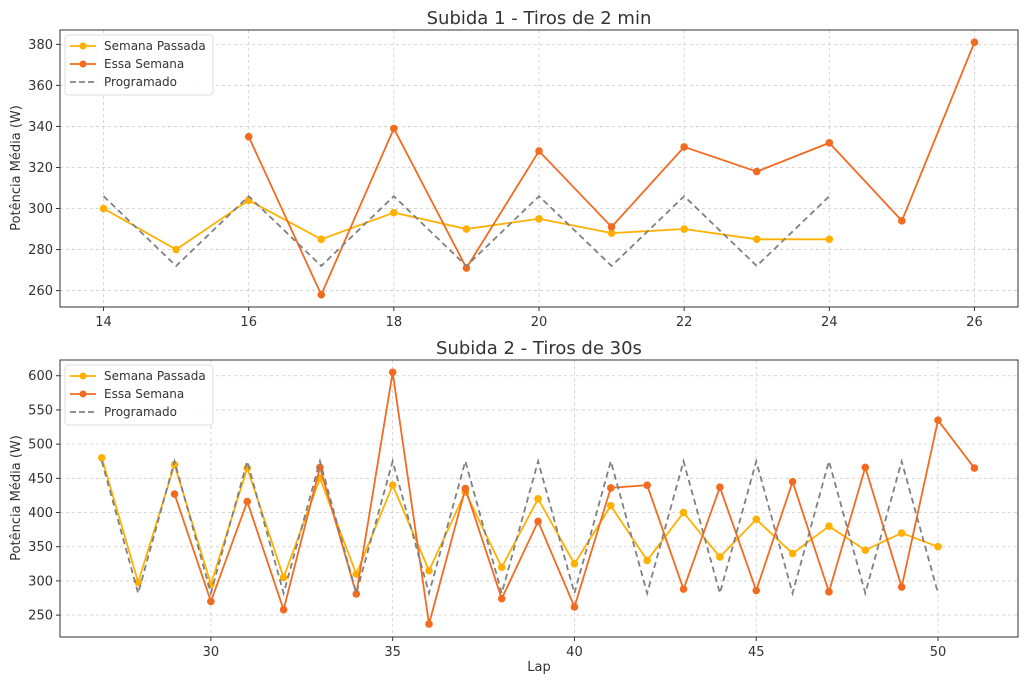 This screenshot has height=683, width=1024. Describe the element at coordinates (40, 86) in the screenshot. I see `y-tick-label: 360` at that location.